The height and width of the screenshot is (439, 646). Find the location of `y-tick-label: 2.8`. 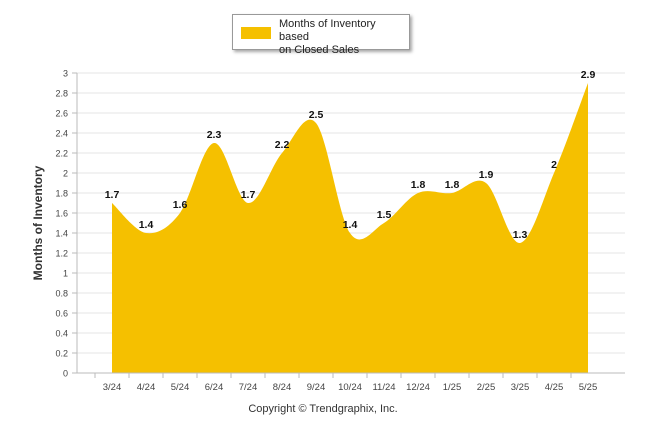

y-tick-label: 2.8 is located at coordinates (61, 94).